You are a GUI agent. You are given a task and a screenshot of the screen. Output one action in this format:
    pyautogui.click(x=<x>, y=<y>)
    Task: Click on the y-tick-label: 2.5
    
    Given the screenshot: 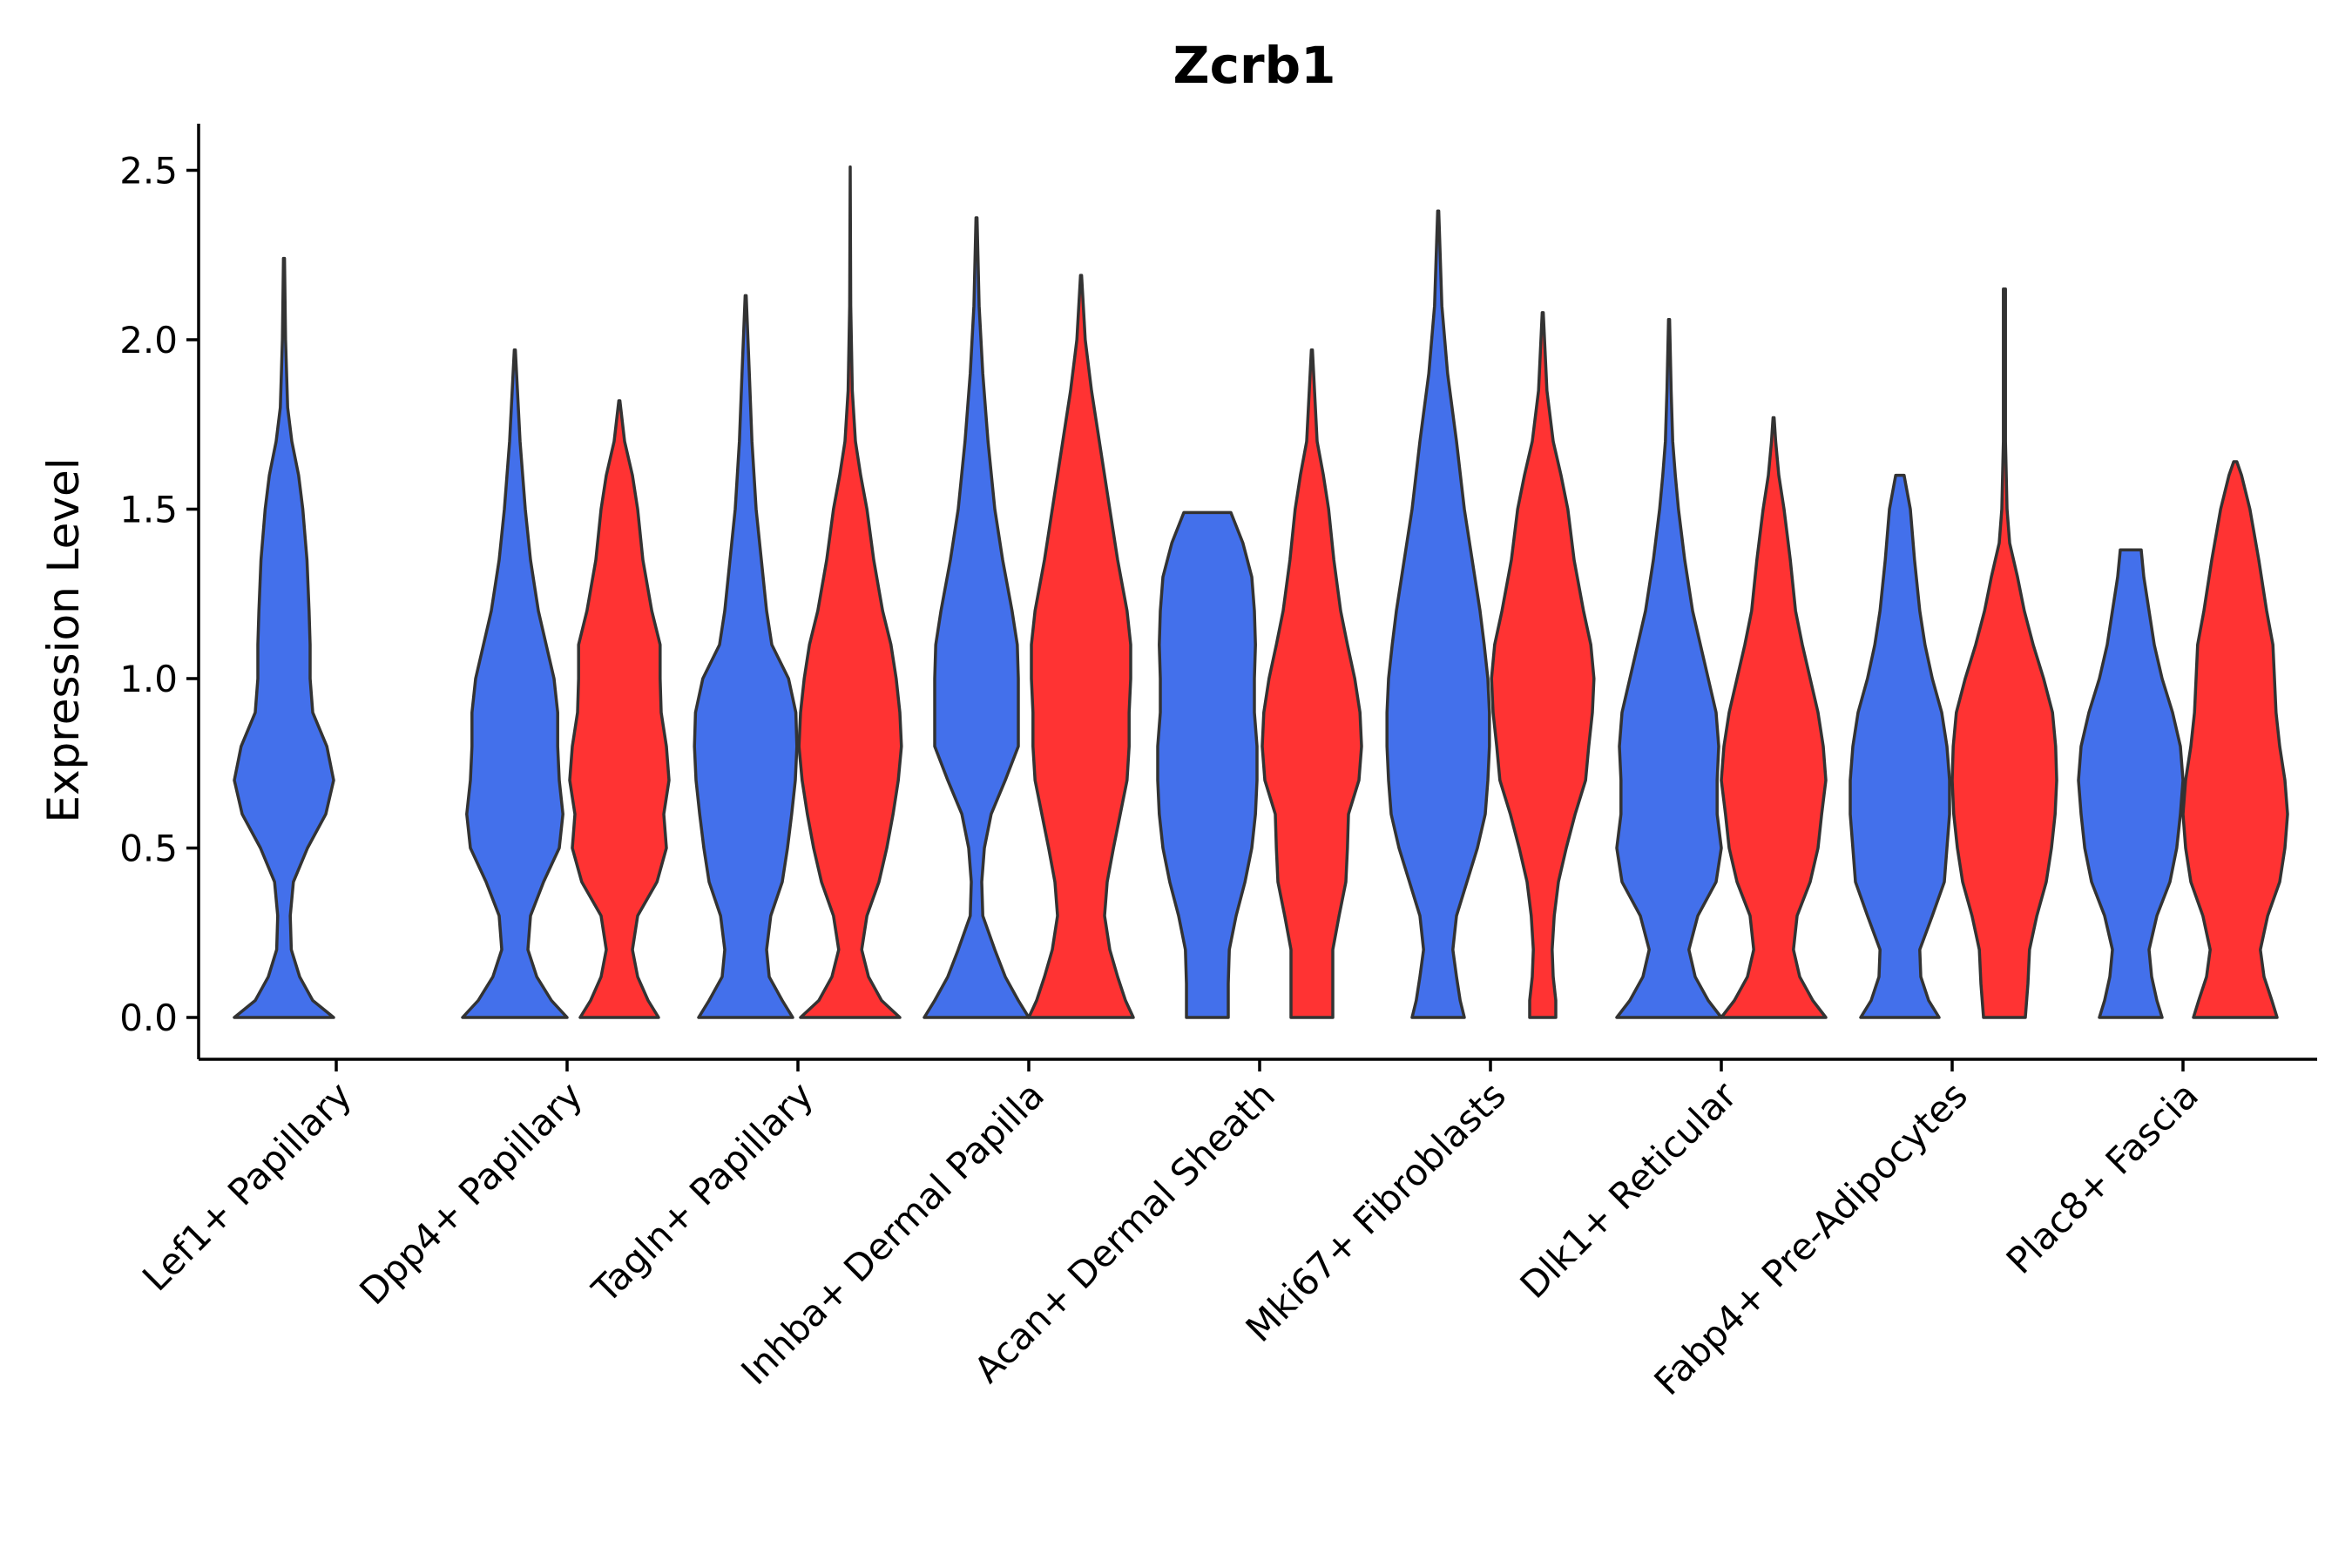 What is the action you would take?
    pyautogui.click(x=148, y=172)
    